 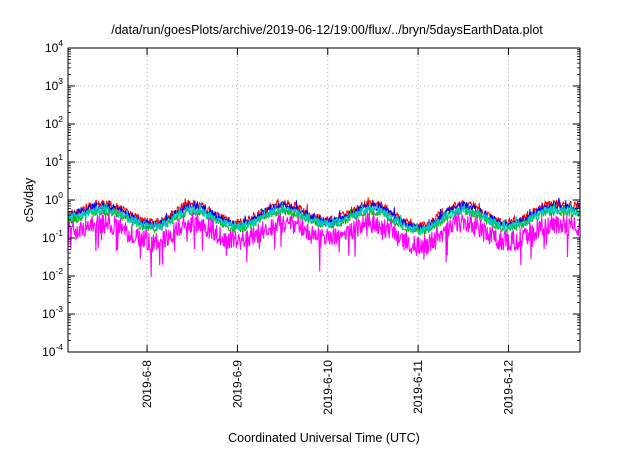 I want to click on y-tick-exponent: 3, so click(x=60, y=81).